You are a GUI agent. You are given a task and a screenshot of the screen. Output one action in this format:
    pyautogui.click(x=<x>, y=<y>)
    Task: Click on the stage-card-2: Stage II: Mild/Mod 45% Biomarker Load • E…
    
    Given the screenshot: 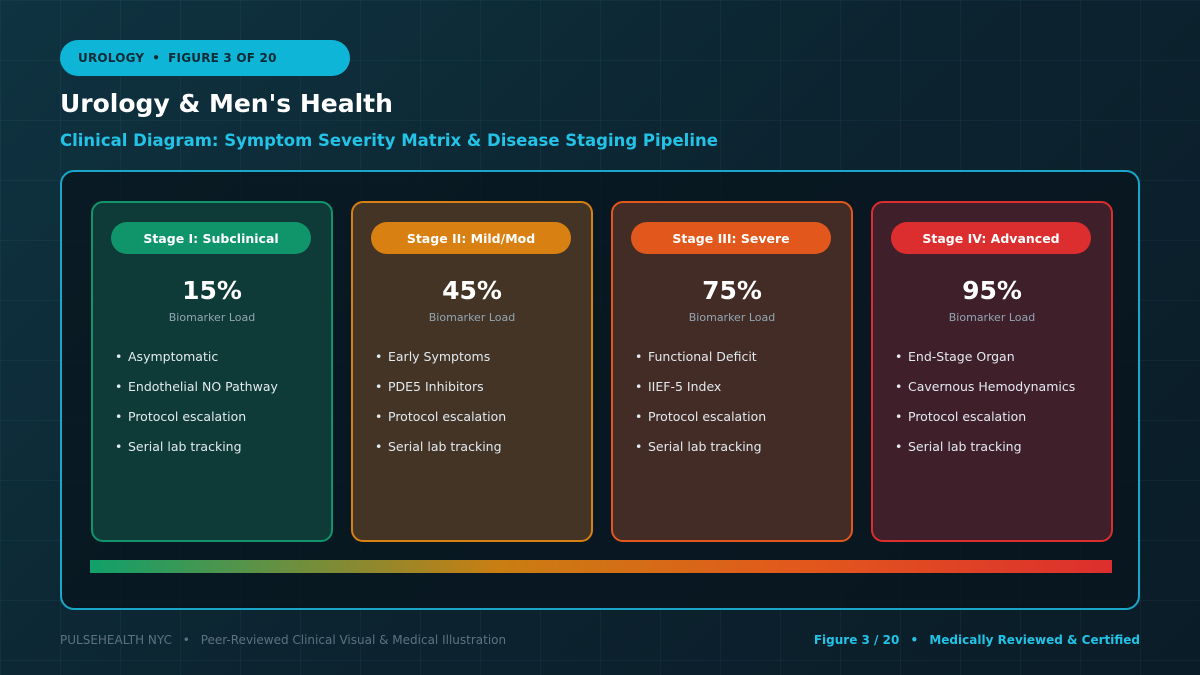 What is the action you would take?
    pyautogui.click(x=472, y=371)
    